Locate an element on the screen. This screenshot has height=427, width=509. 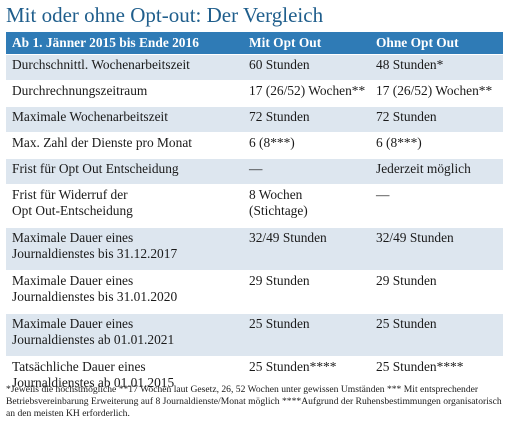
row-label: Durchrechnungszeitraum is located at coordinates (124, 93).